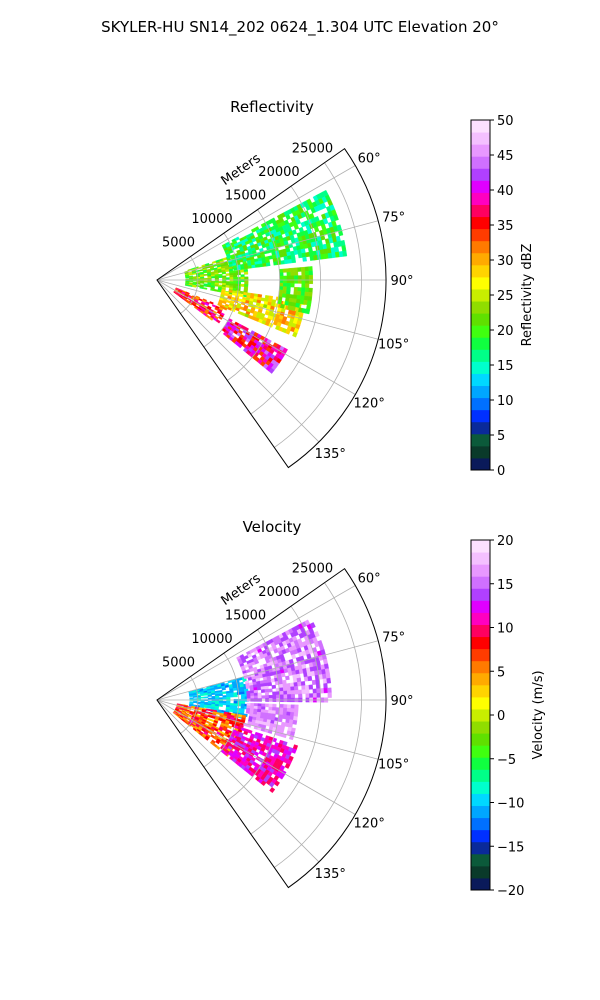 The width and height of the screenshot is (600, 1000). What do you see at coordinates (505, 261) in the screenshot?
I see `colorbar-tick-label: 30` at bounding box center [505, 261].